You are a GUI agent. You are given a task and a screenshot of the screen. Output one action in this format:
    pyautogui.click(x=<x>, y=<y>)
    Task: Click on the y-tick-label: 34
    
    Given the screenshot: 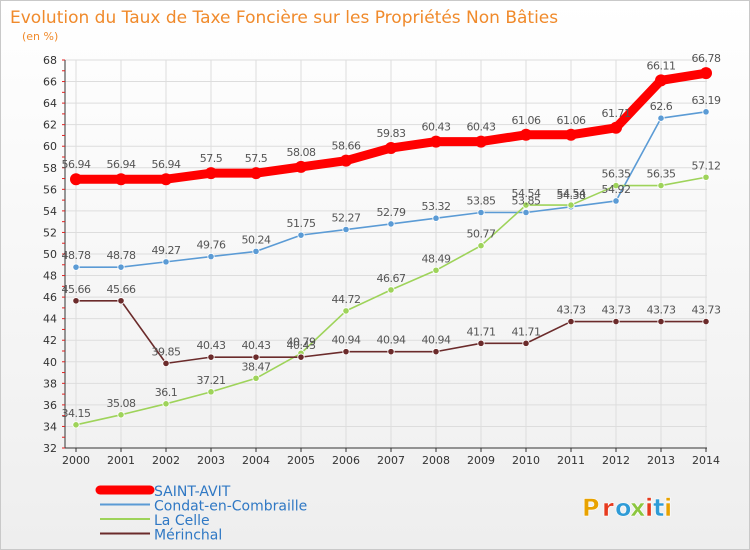 What is the action you would take?
    pyautogui.click(x=50, y=426)
    